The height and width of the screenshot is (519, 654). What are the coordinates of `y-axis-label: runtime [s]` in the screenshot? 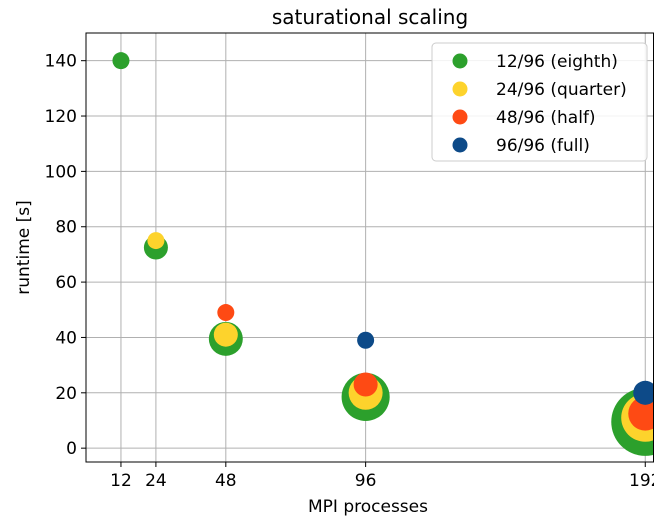 It's located at (24, 247).